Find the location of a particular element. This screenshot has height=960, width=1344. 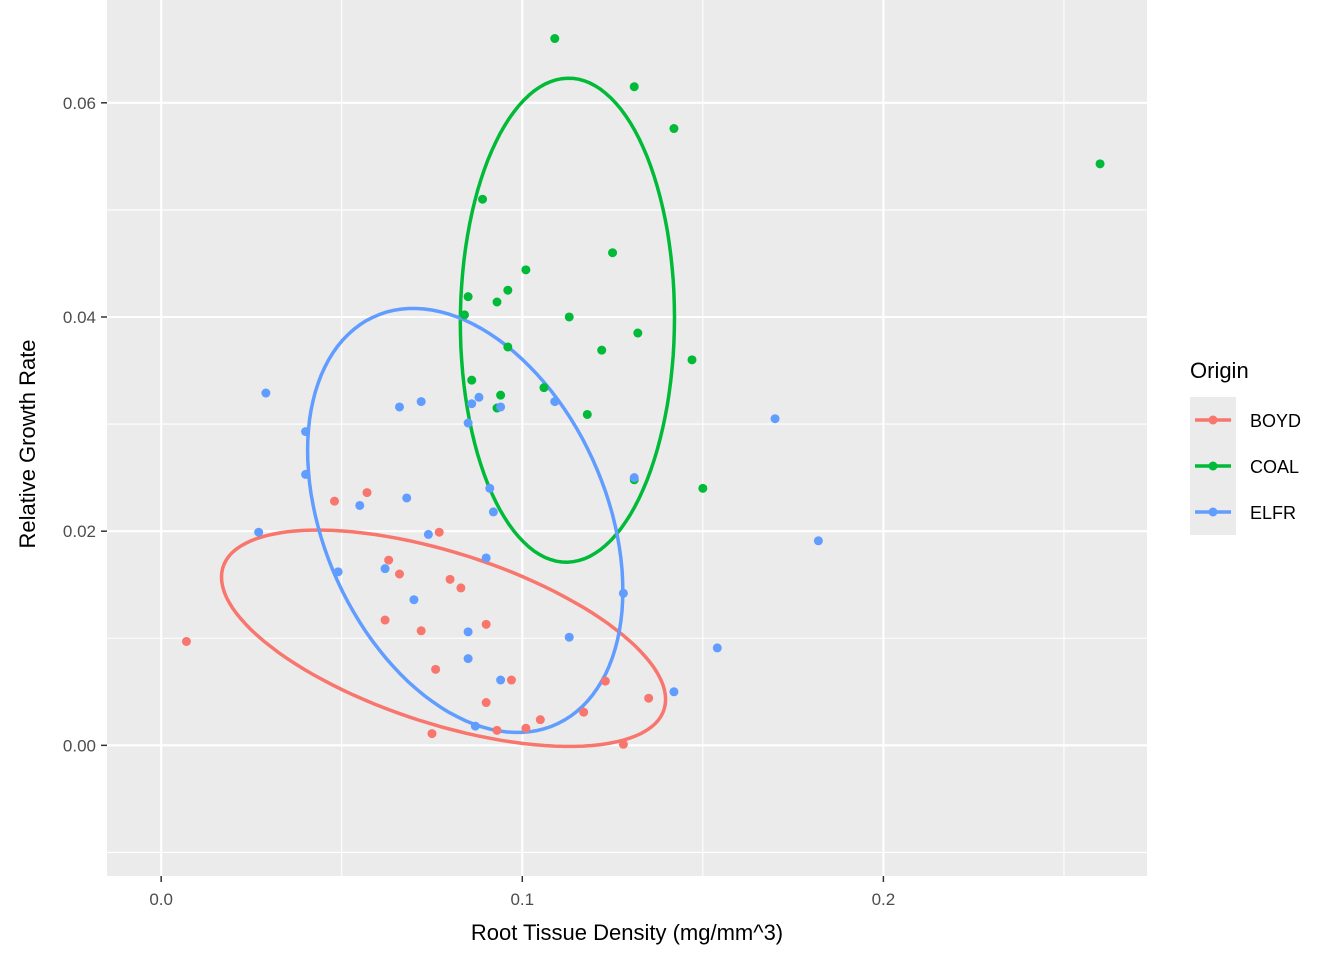

y-tick-label: 0.04 is located at coordinates (79, 317).